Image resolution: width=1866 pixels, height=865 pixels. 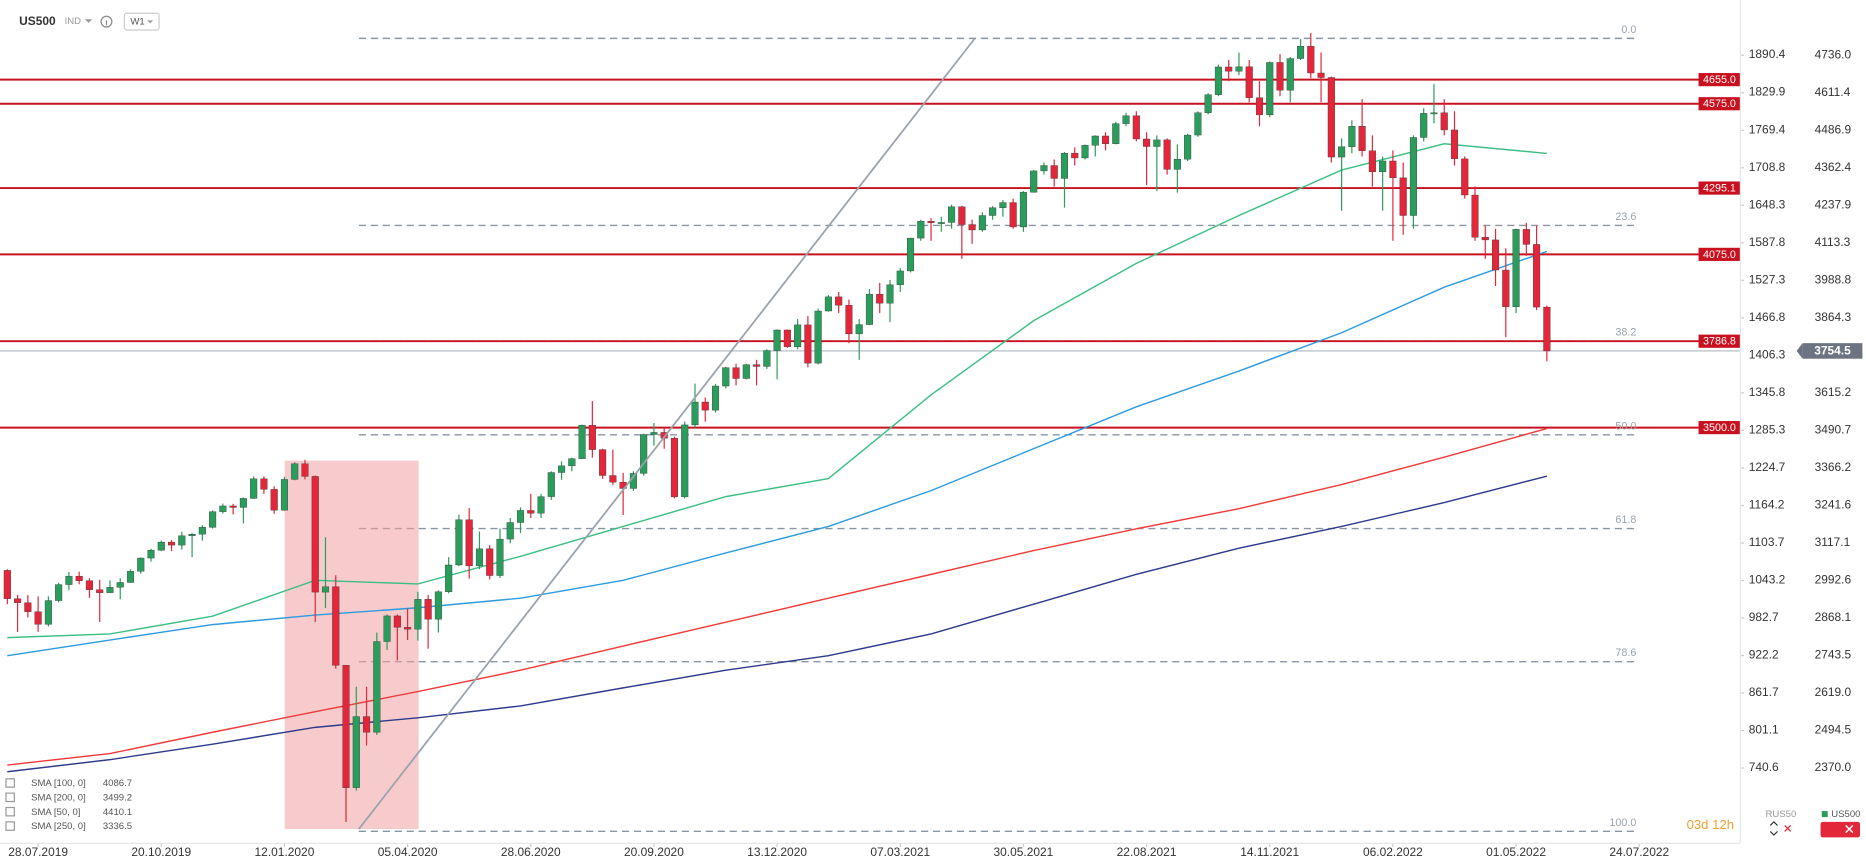 What do you see at coordinates (1788, 828) in the screenshot?
I see `remove-icon` at bounding box center [1788, 828].